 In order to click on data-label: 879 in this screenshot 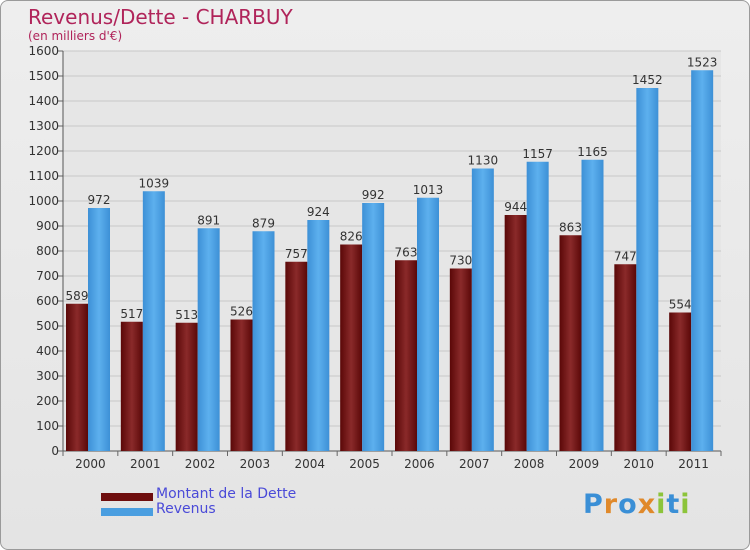, I will do `click(263, 223)`.